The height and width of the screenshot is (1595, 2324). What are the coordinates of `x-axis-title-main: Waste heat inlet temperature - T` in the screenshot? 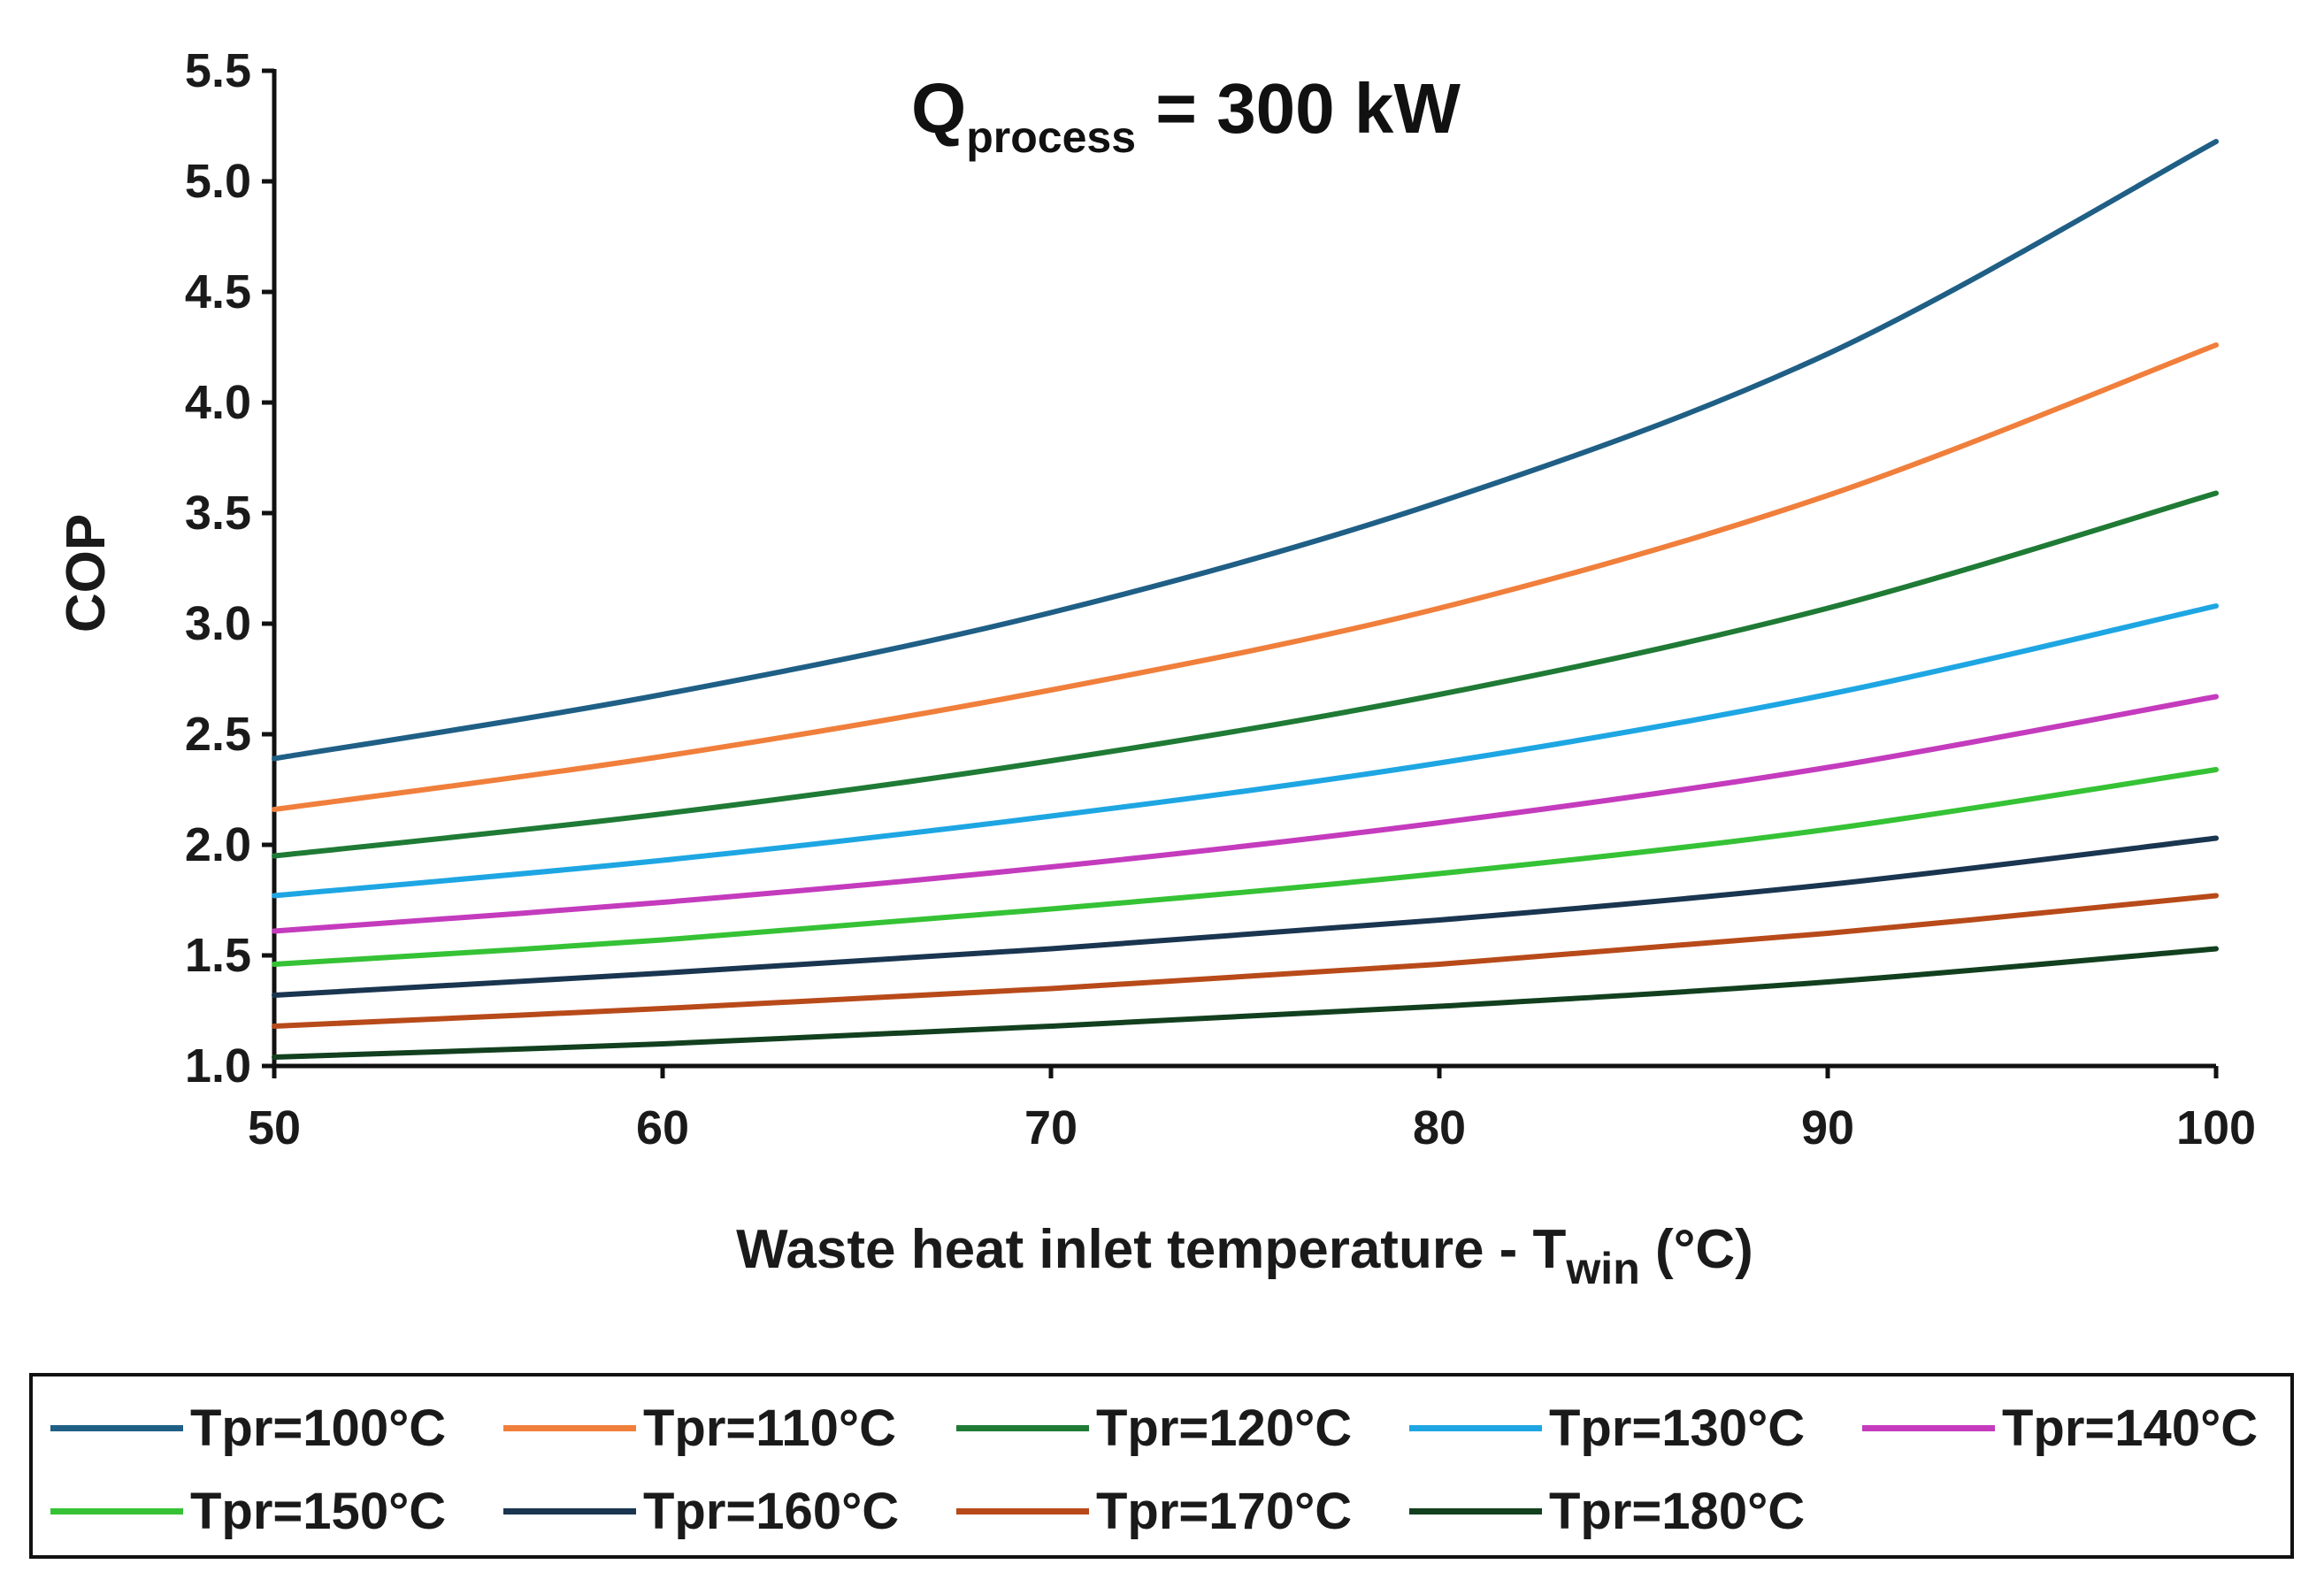 It's located at (1151, 1250).